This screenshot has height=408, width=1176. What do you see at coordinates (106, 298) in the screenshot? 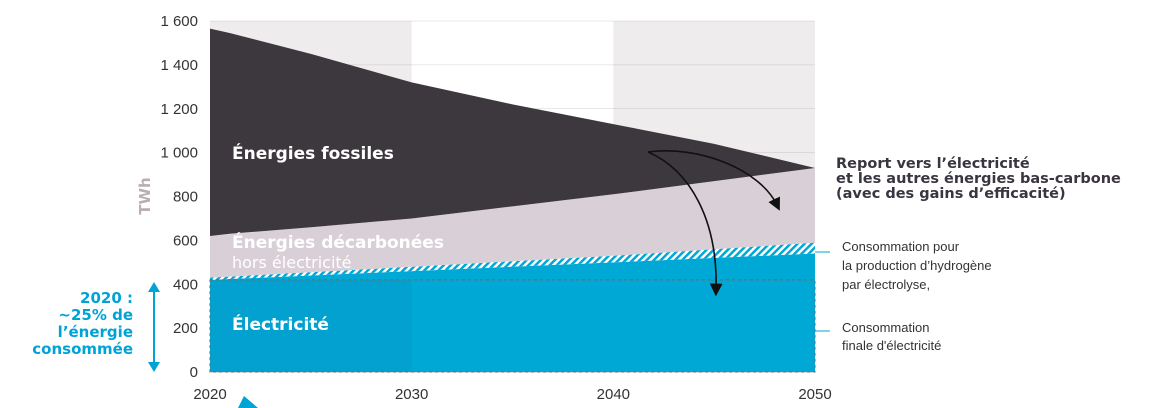
I see `share-2020-note-line: 2020 :` at bounding box center [106, 298].